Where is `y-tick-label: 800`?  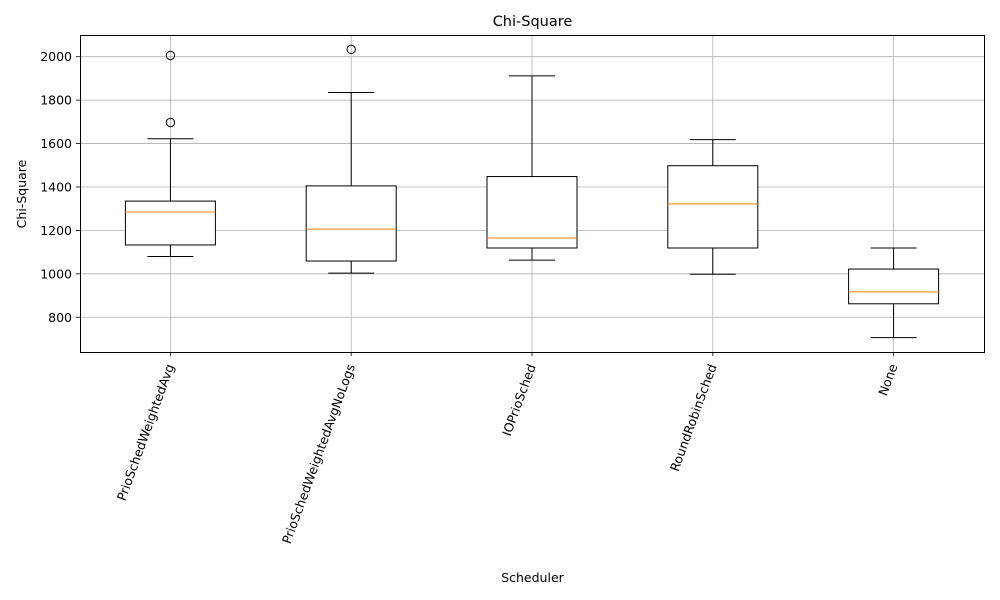
y-tick-label: 800 is located at coordinates (60, 317).